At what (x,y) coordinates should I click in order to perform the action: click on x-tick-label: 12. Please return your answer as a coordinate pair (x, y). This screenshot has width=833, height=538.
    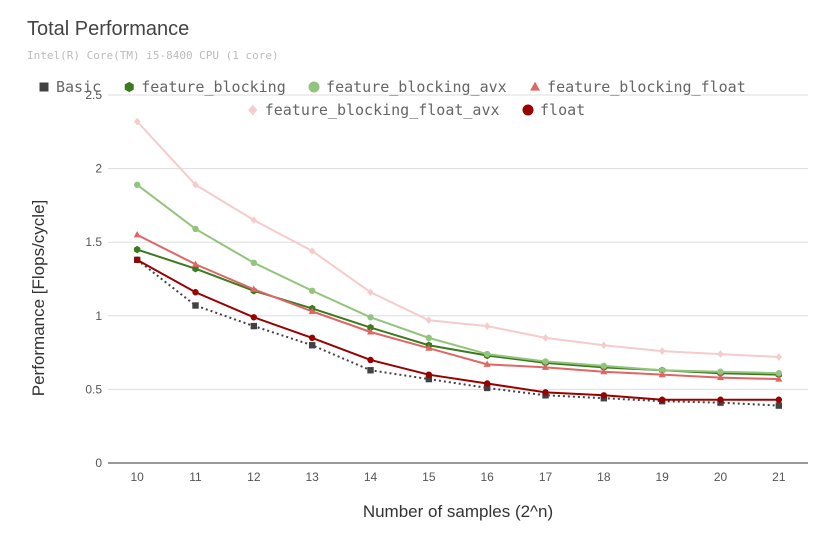
    Looking at the image, I should click on (254, 477).